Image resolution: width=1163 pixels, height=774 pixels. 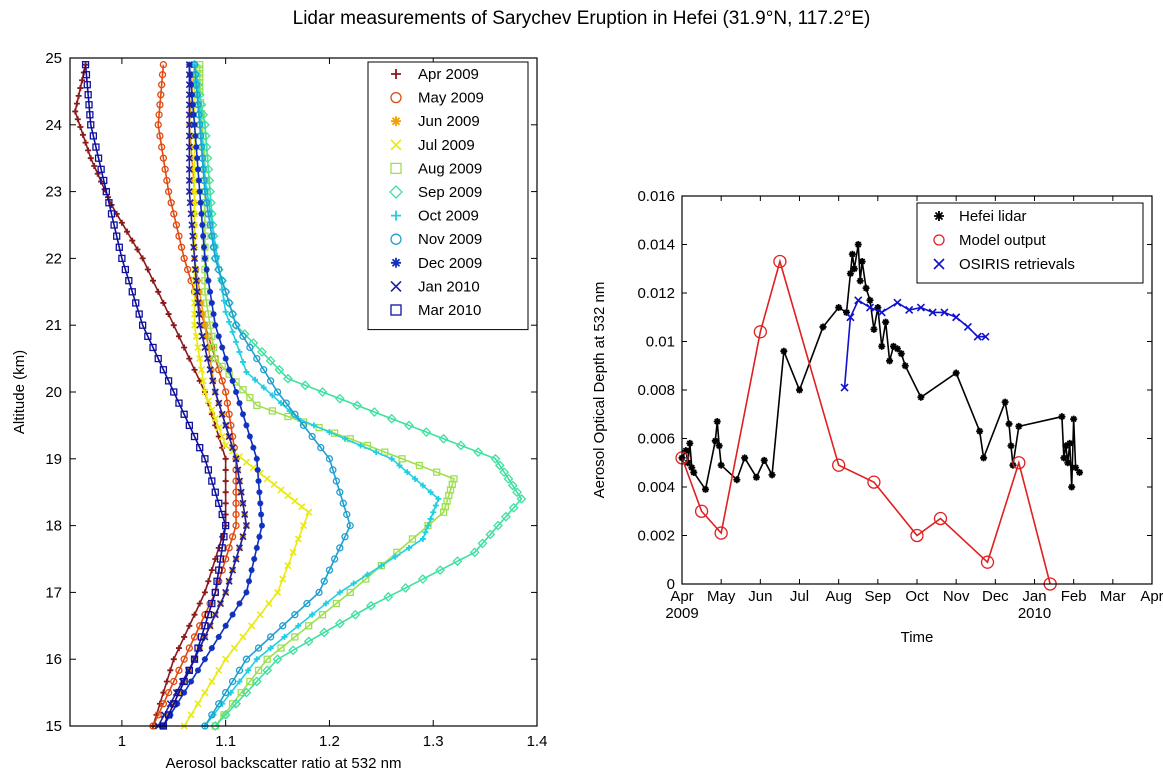 What do you see at coordinates (656, 487) in the screenshot?
I see `y-tick-label: 0.004` at bounding box center [656, 487].